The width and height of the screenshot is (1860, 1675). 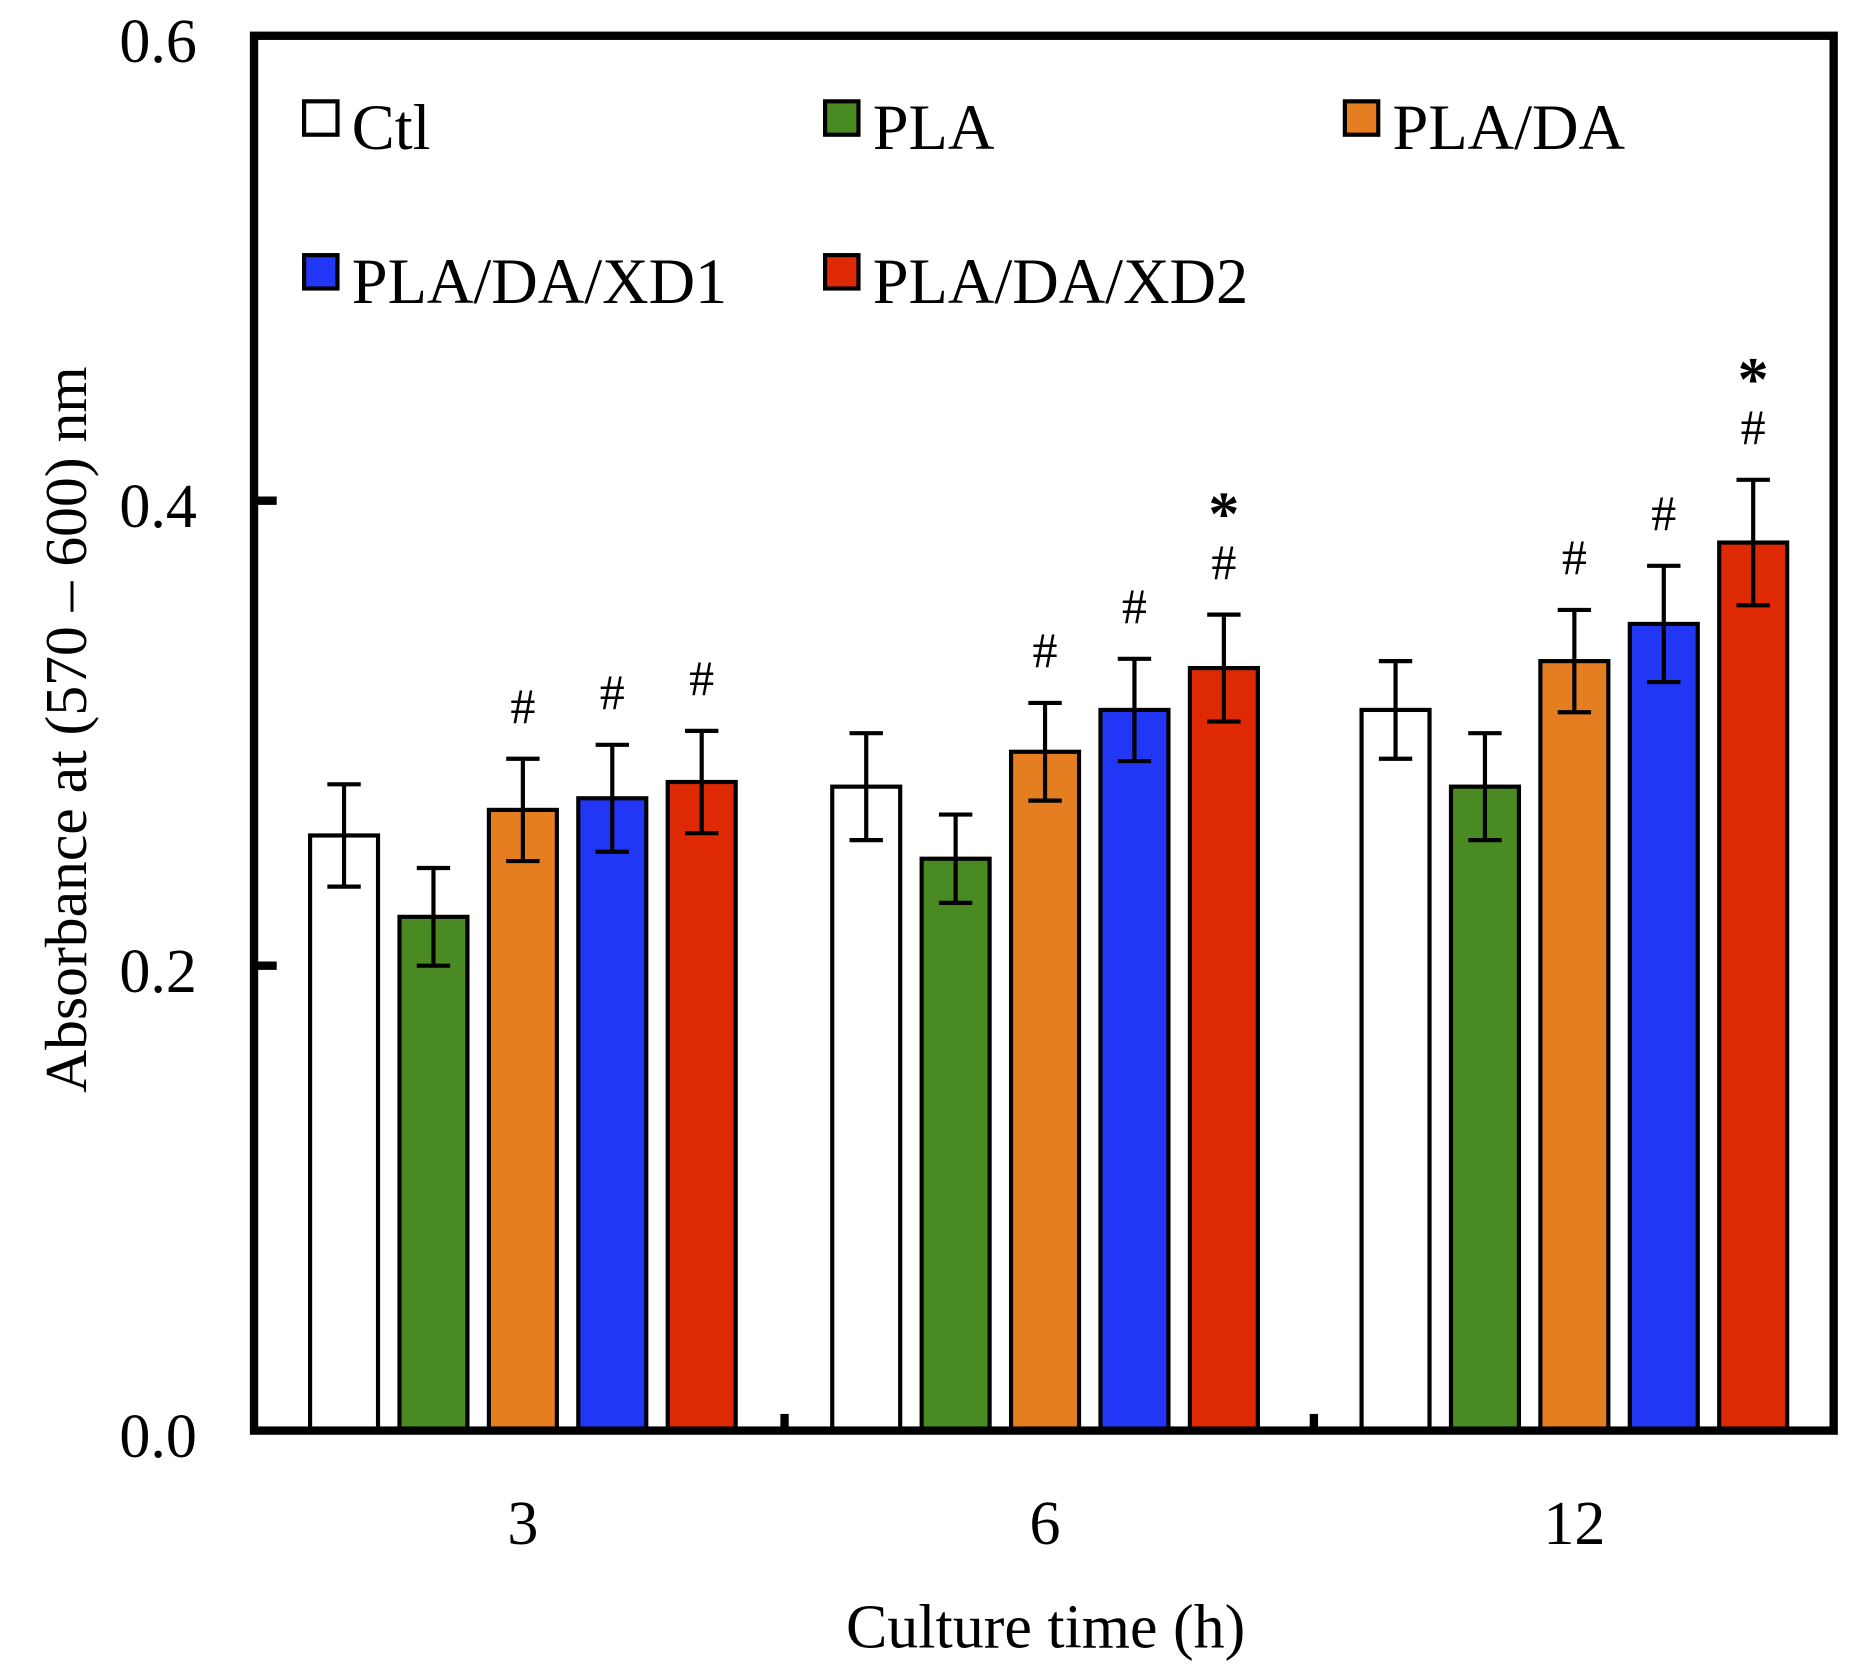 I want to click on y-tick-label: 0.0, so click(x=157, y=1437).